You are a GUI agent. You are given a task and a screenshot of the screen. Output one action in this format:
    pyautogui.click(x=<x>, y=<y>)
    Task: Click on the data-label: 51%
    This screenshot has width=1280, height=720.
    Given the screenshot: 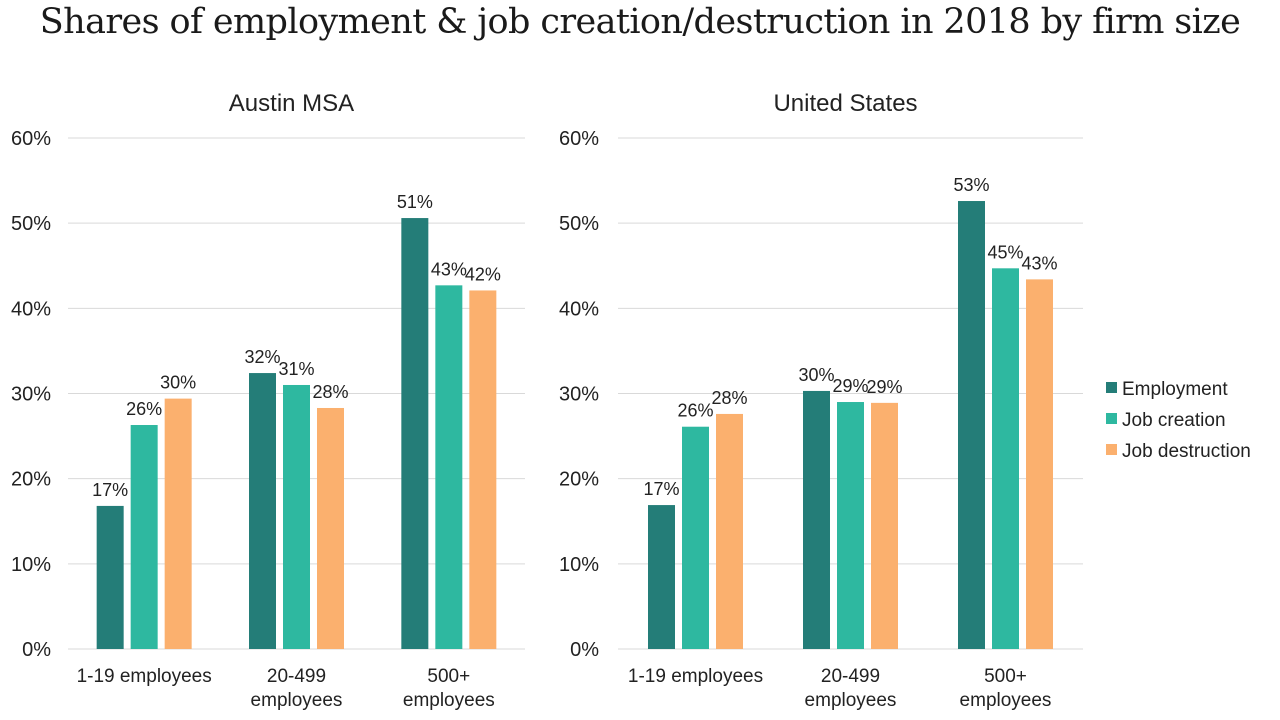 What is the action you would take?
    pyautogui.click(x=415, y=202)
    